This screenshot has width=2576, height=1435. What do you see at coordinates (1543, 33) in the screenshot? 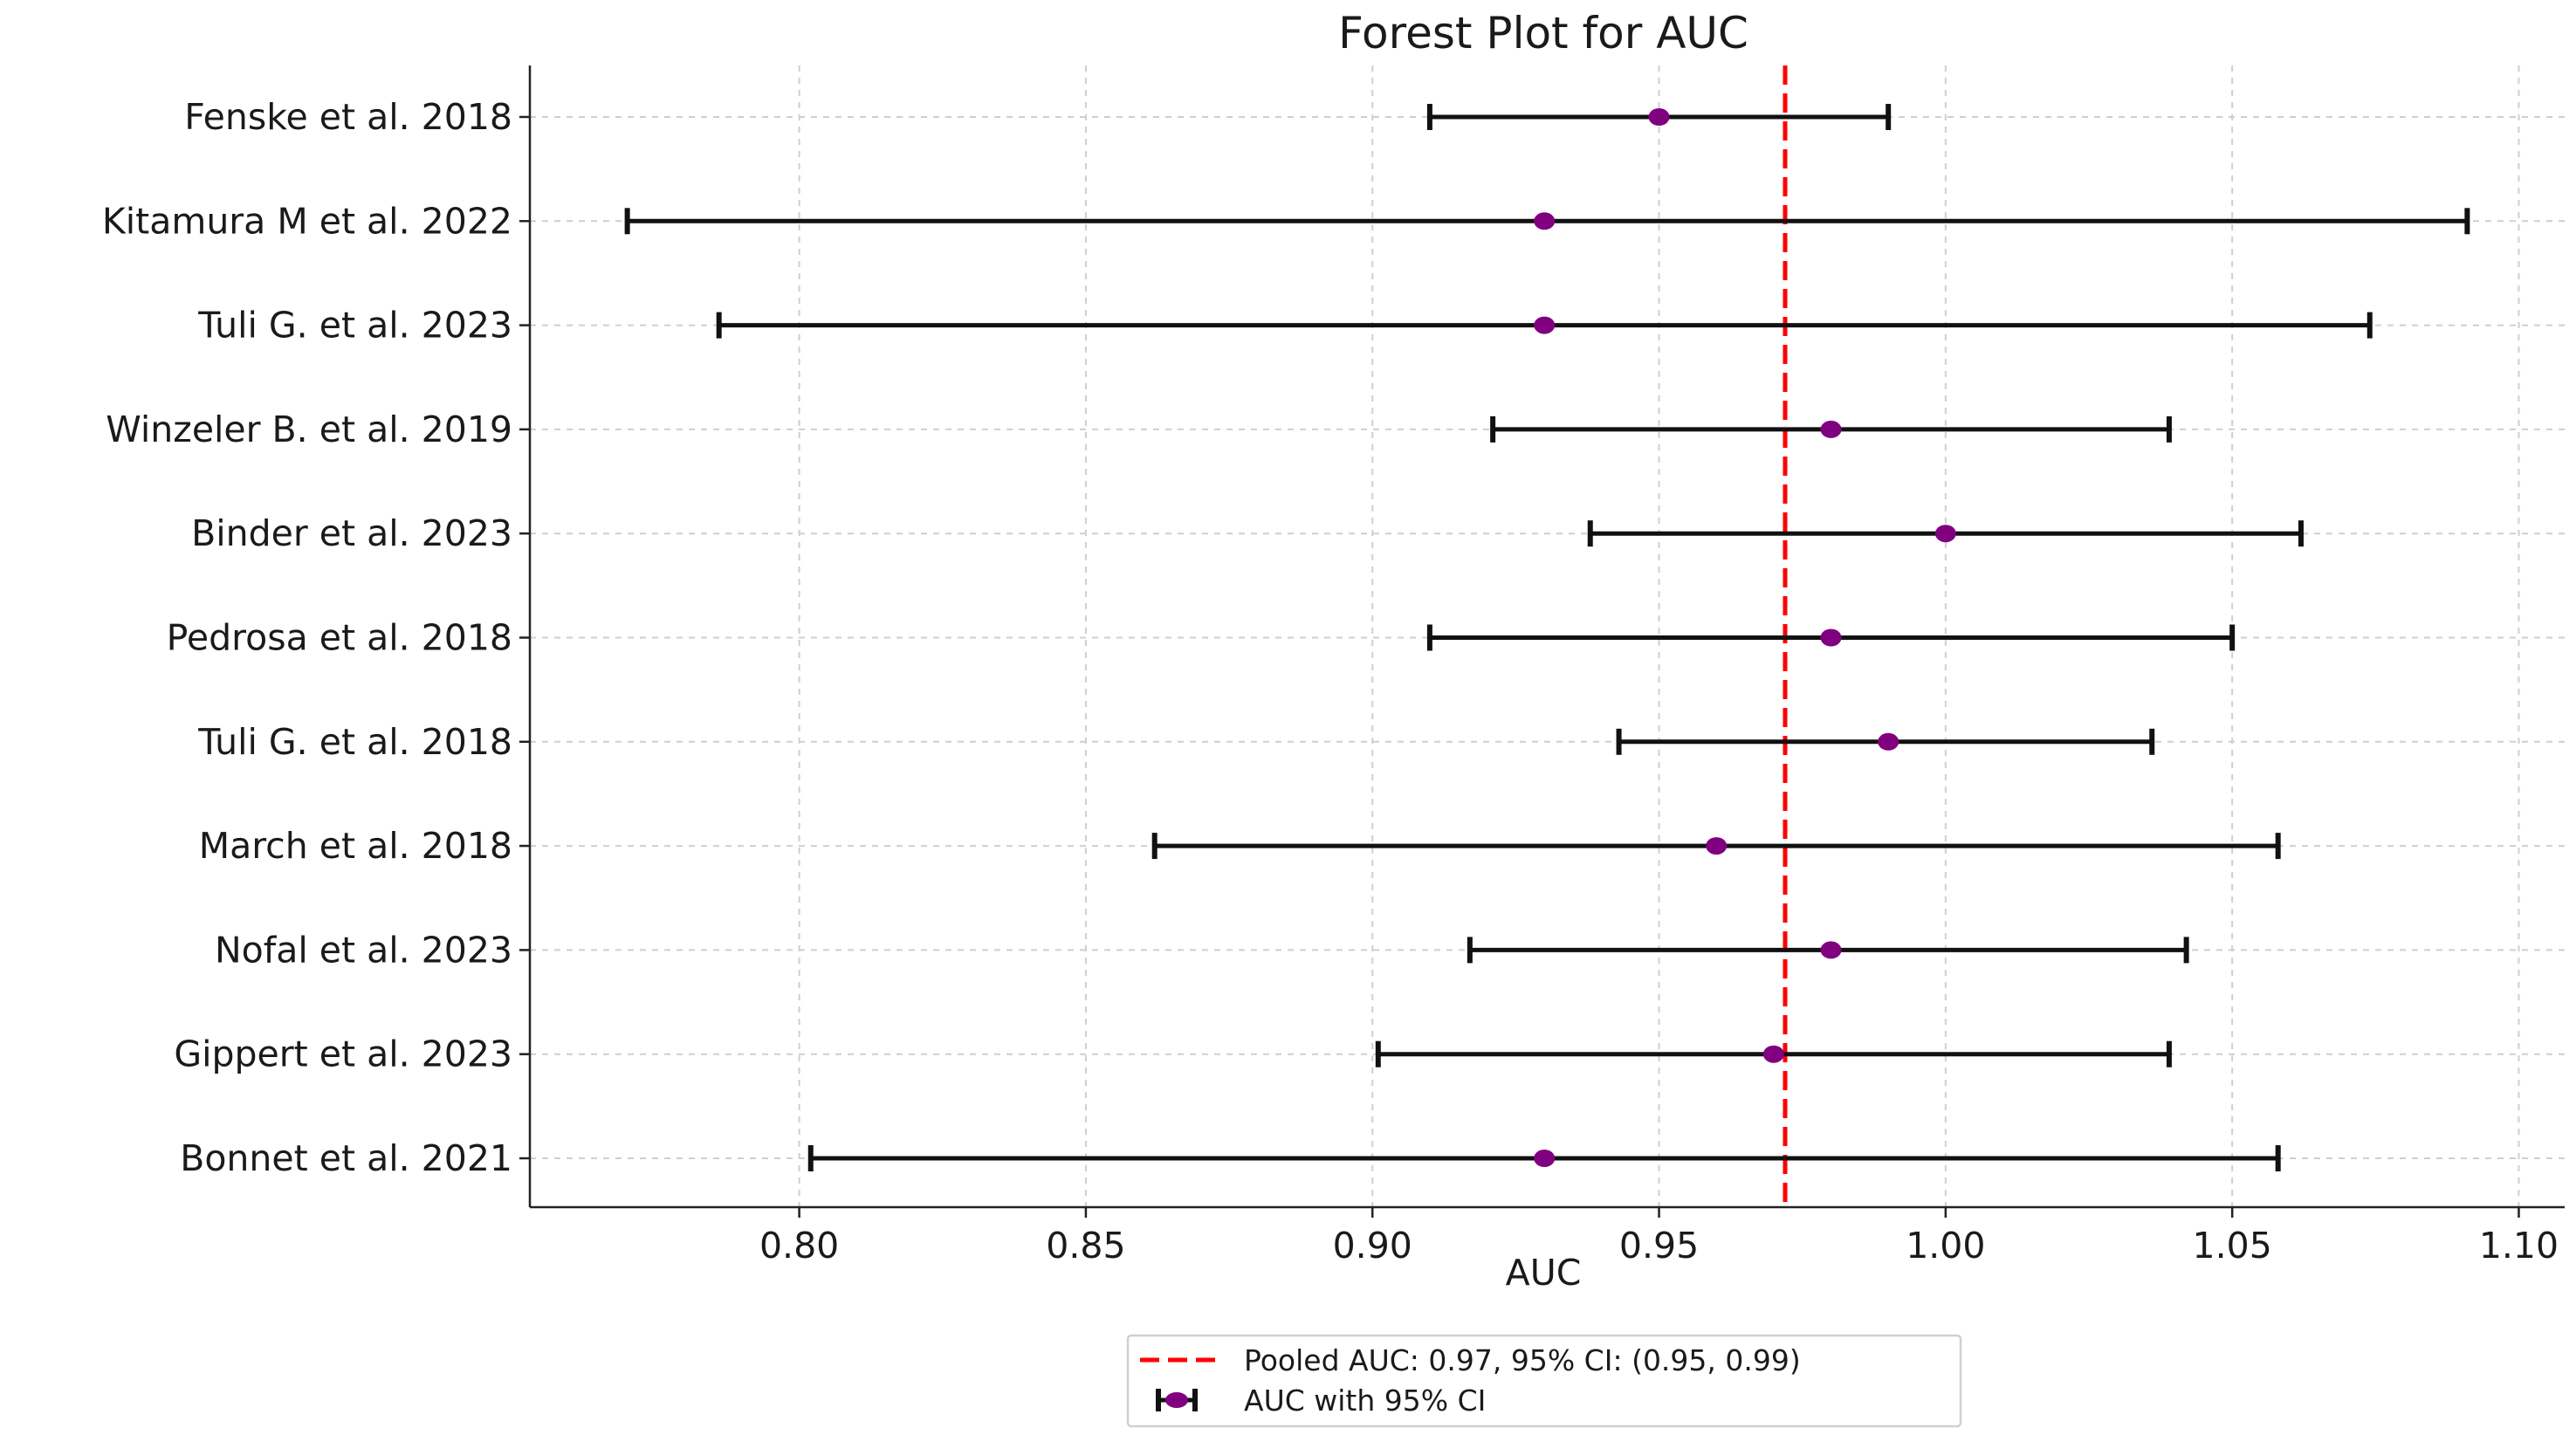
I see `chart-title: Forest Plot for AUC` at bounding box center [1543, 33].